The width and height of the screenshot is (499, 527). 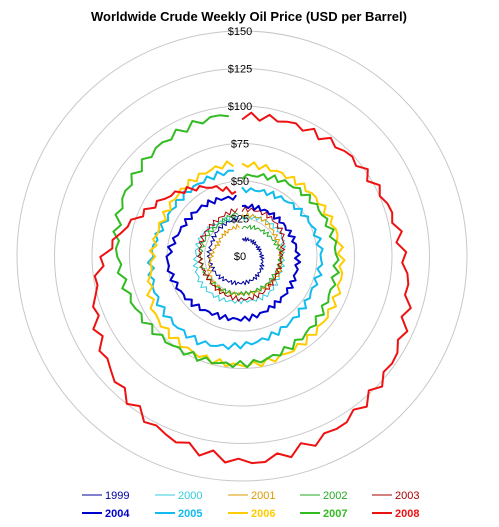 What do you see at coordinates (190, 514) in the screenshot?
I see `legend-label: 2005` at bounding box center [190, 514].